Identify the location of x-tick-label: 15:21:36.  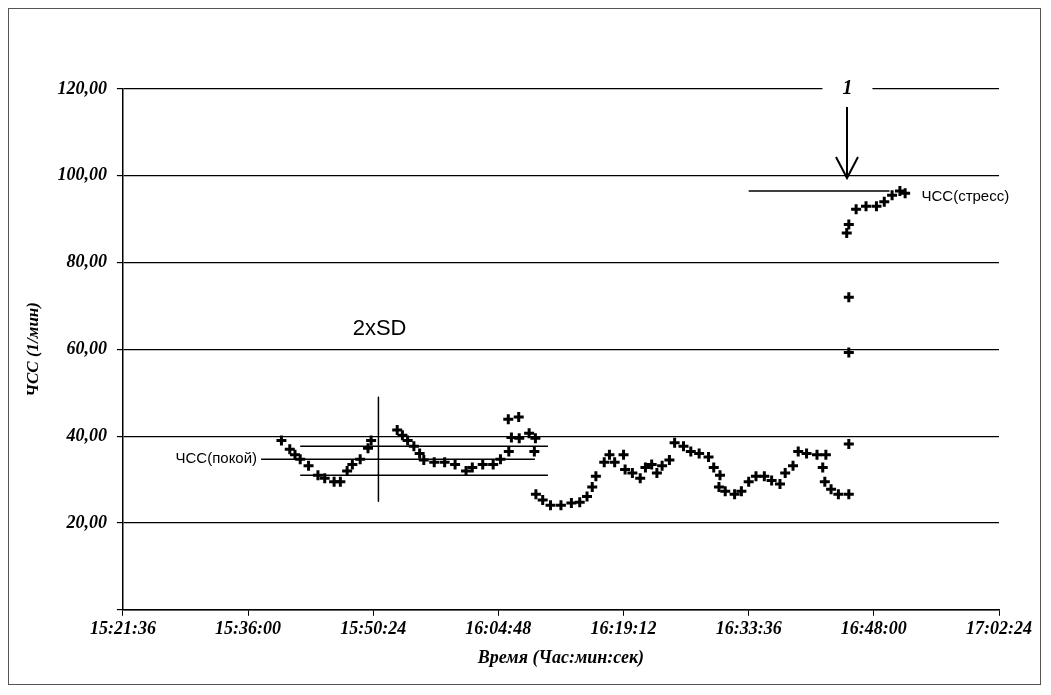
(122, 628).